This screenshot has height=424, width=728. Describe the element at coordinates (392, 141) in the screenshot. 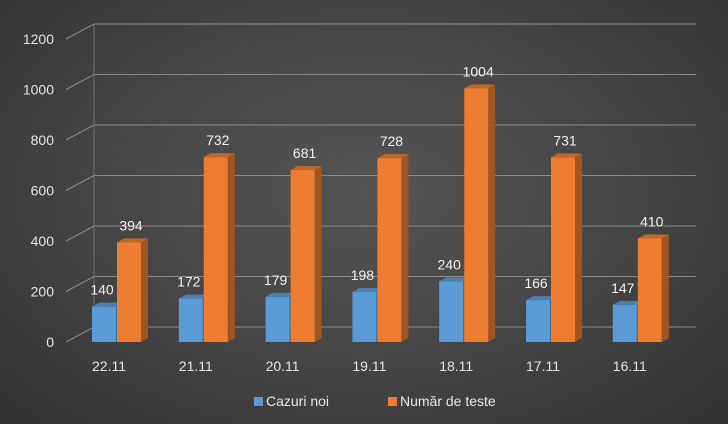

I see `data-label: 728` at that location.